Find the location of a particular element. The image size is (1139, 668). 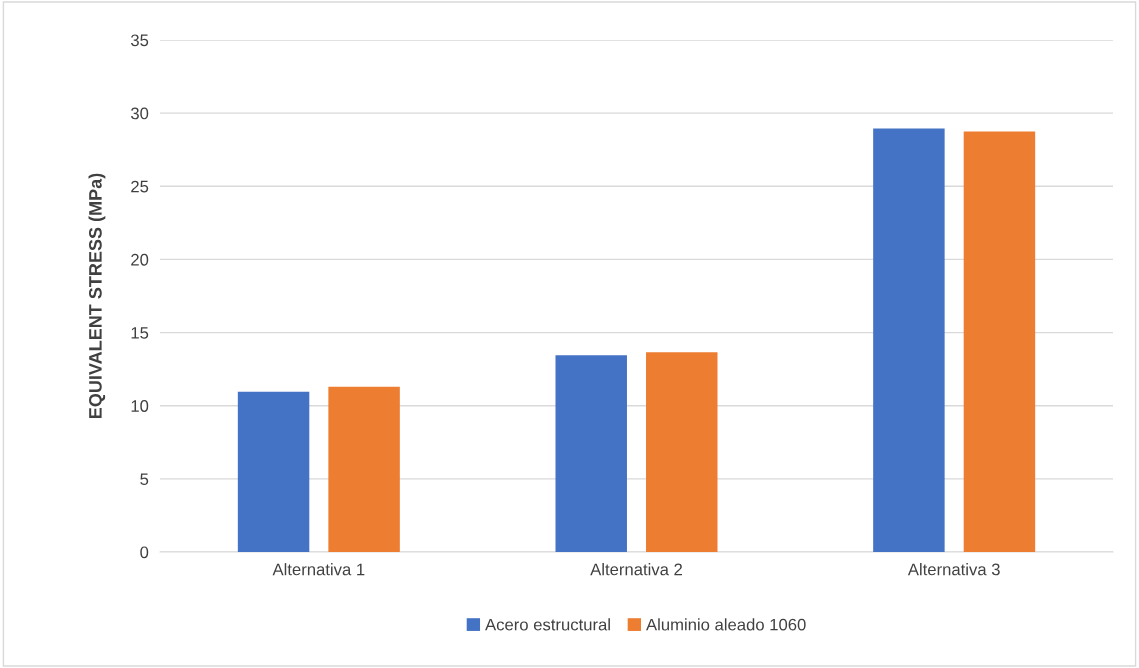

y-tick-label: 15 is located at coordinates (140, 333).